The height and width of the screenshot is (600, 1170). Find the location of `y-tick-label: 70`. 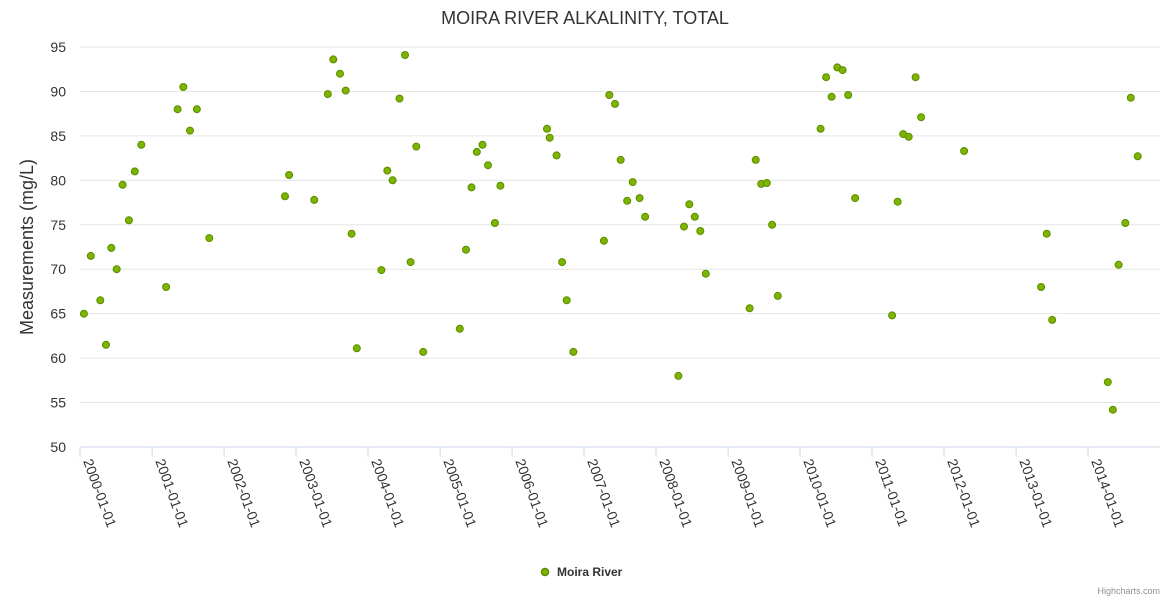

y-tick-label: 70 is located at coordinates (58, 269).